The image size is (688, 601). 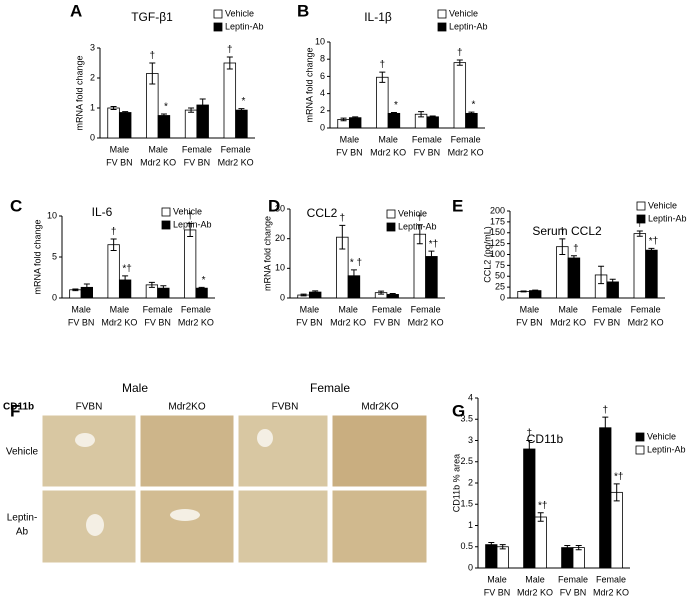 I want to click on y-tick-label: 175, so click(x=497, y=221).